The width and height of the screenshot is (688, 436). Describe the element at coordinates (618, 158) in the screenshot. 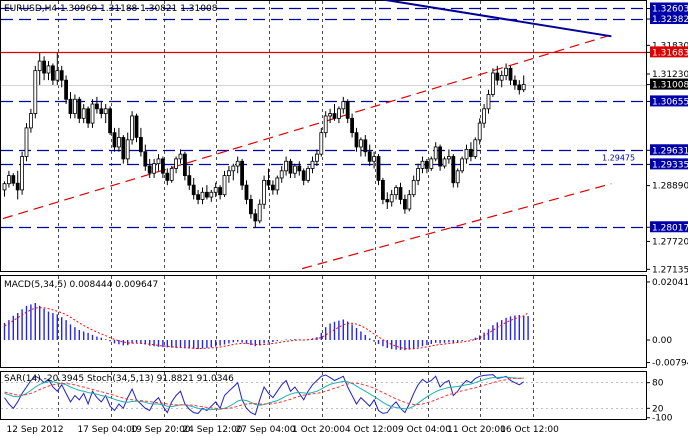

I see `price-overlap-label: 1.29475` at that location.